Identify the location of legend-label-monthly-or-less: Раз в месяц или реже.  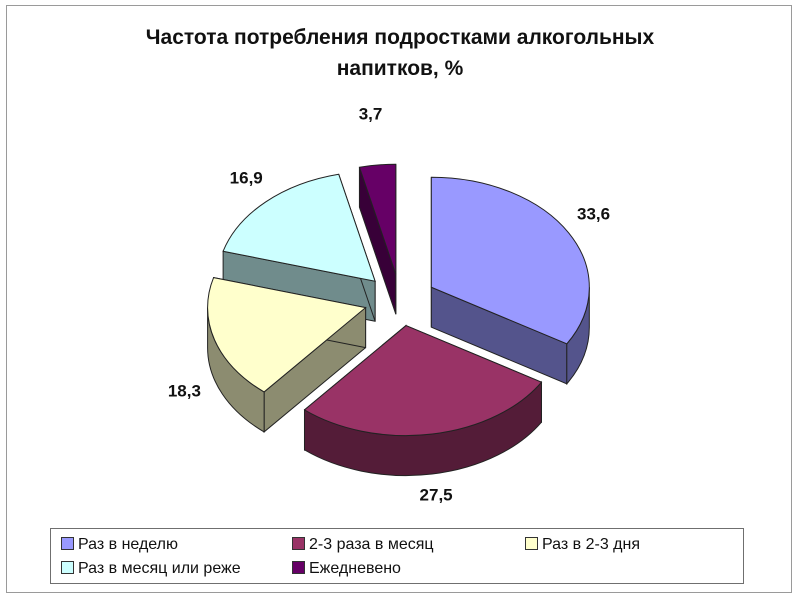
(159, 568).